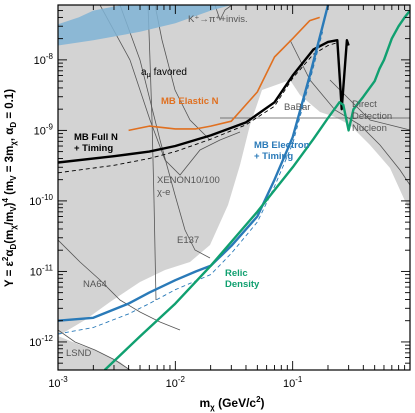 This screenshot has width=415, height=413. I want to click on mb-full-label-1: MB Full N, so click(96, 137).